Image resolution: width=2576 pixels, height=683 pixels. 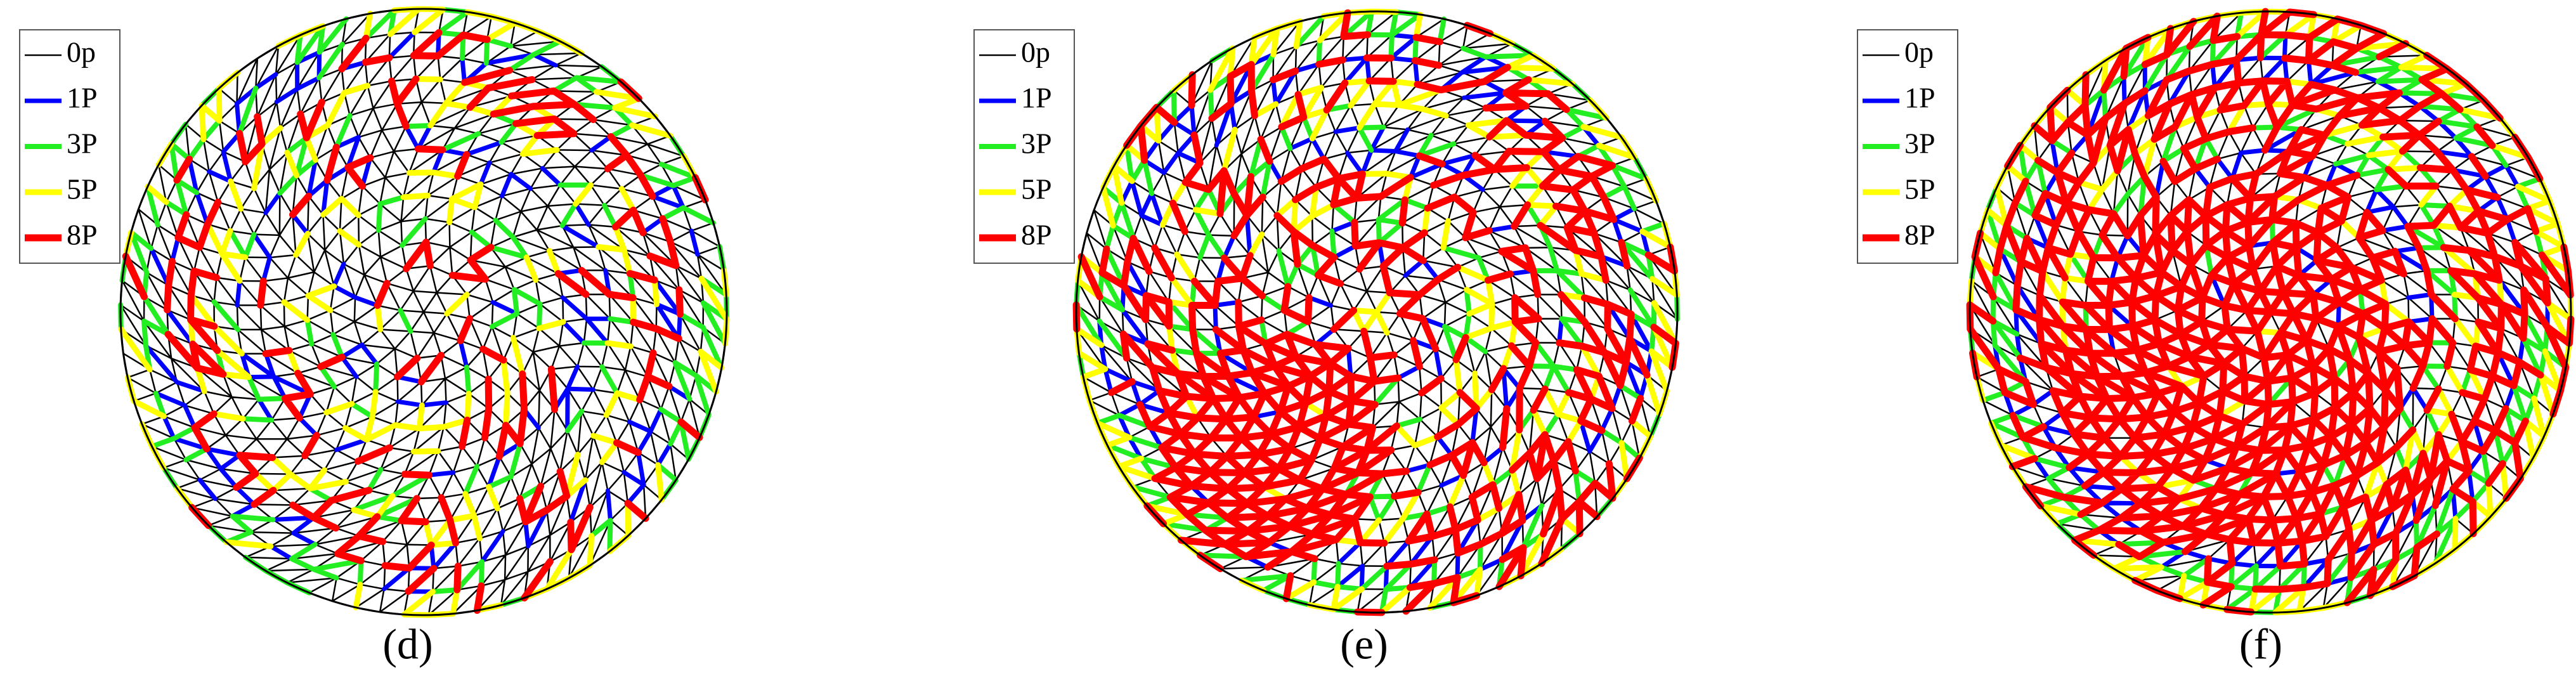 I want to click on panel-label: (d), so click(x=408, y=644).